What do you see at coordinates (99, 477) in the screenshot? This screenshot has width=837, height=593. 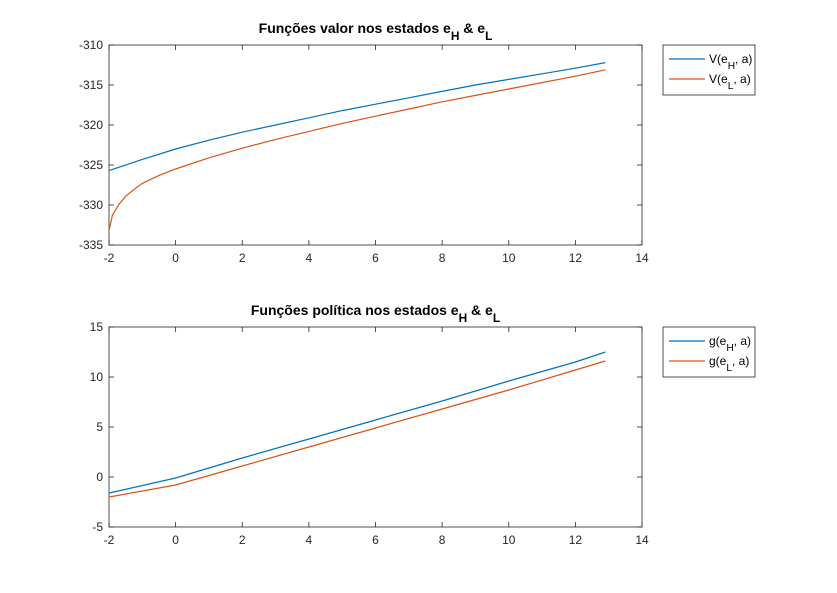 I see `y-tick-label: 0` at bounding box center [99, 477].